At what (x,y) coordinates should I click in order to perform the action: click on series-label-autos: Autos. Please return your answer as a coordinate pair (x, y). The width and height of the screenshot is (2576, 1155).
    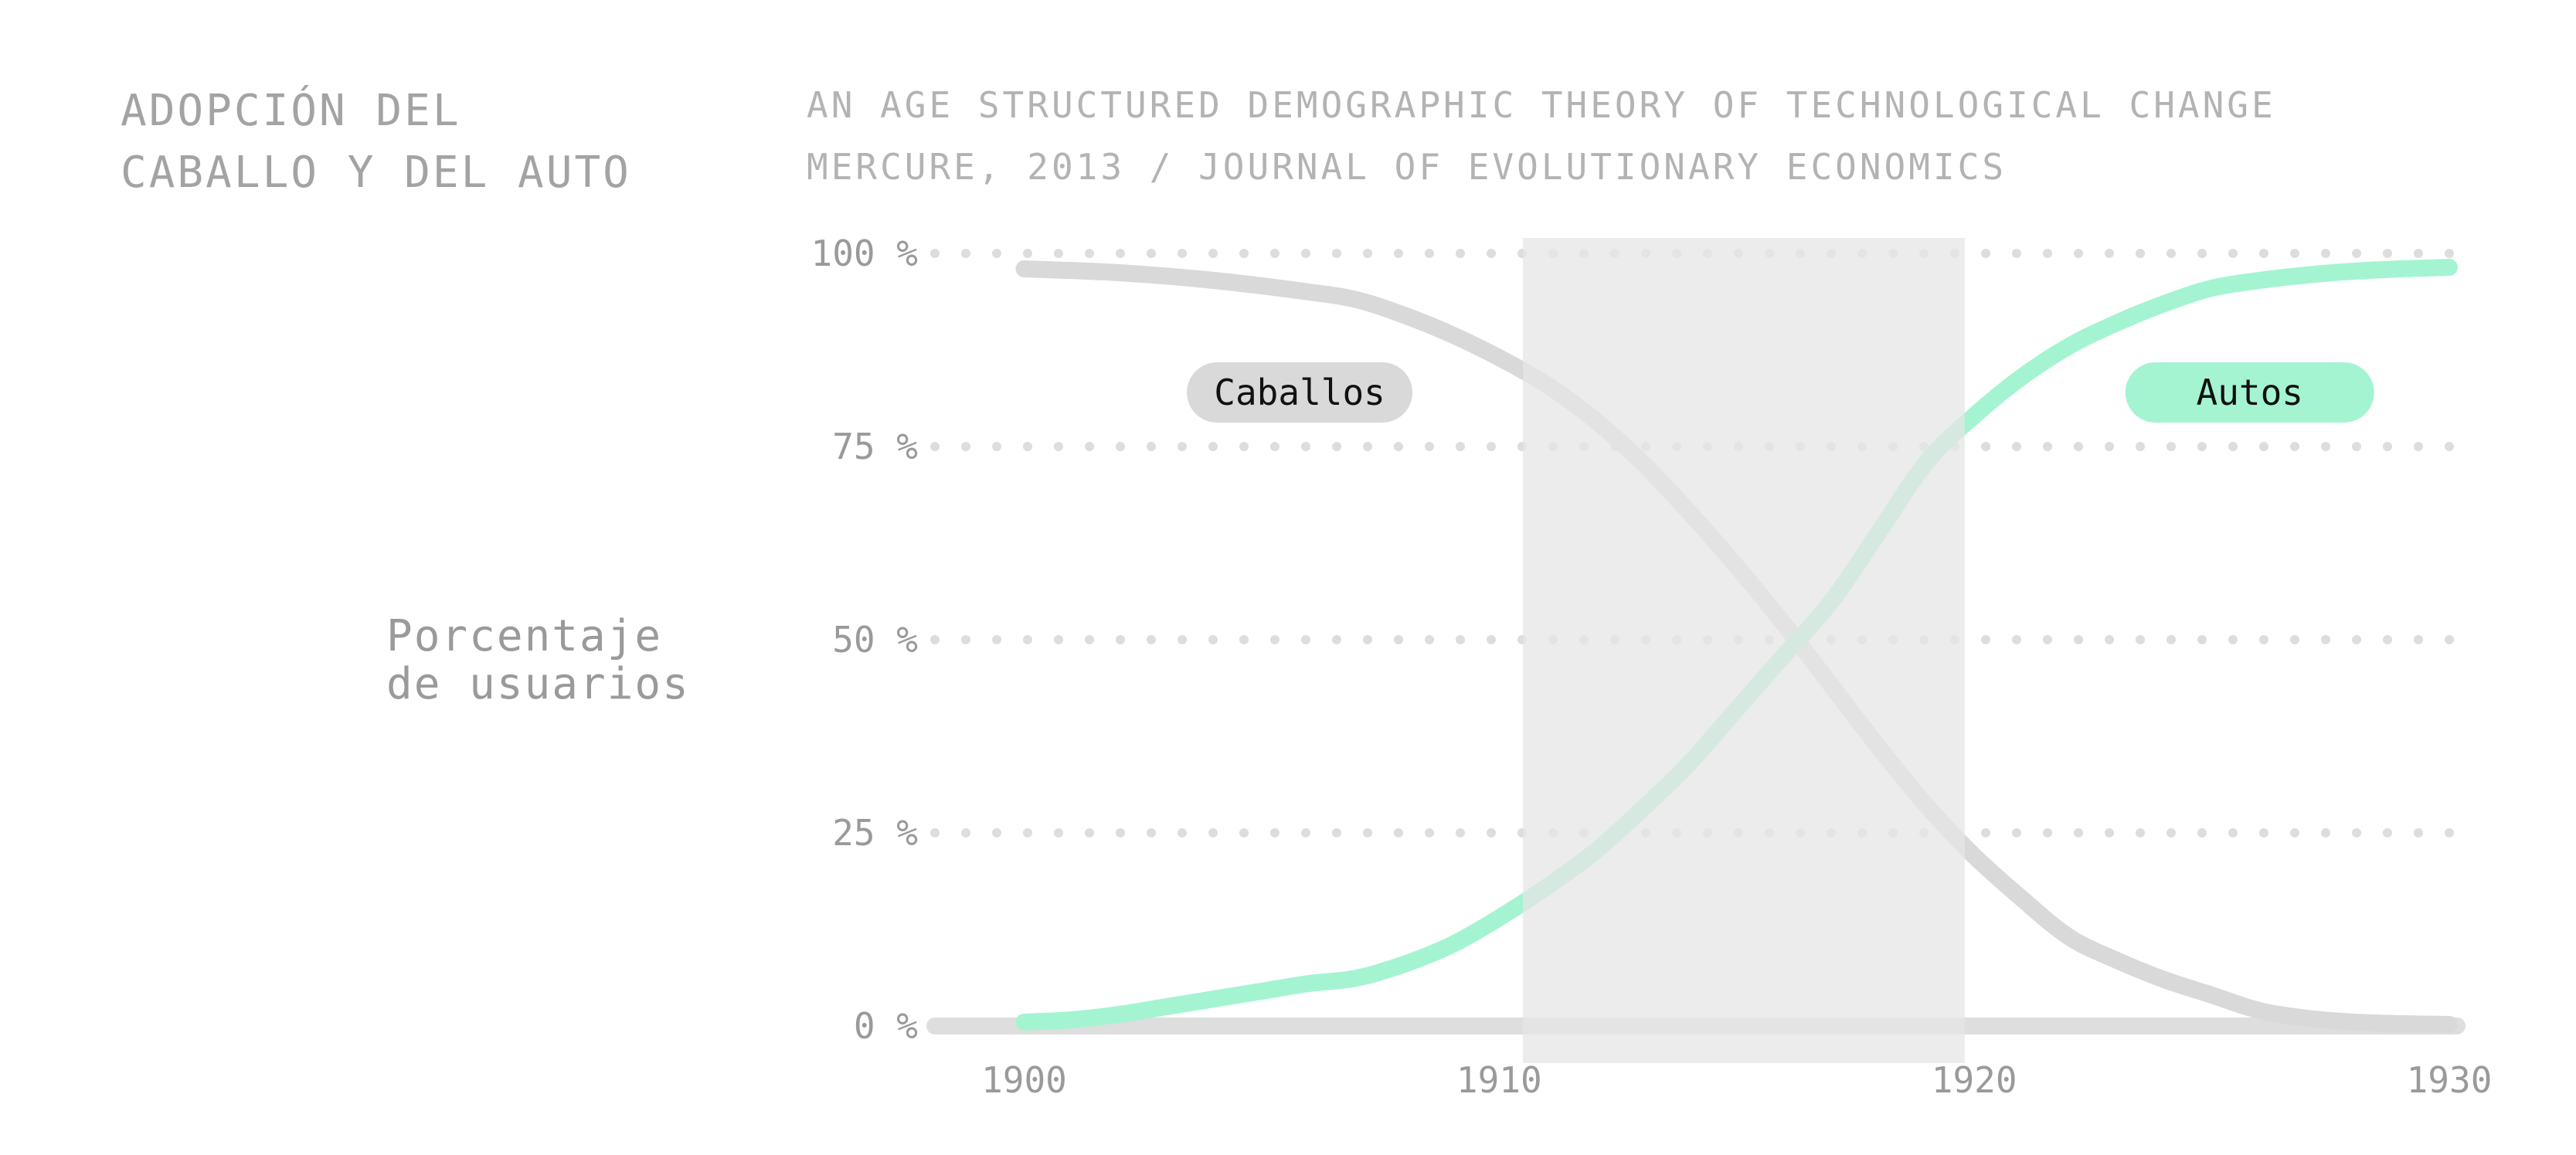
    Looking at the image, I should click on (2250, 393).